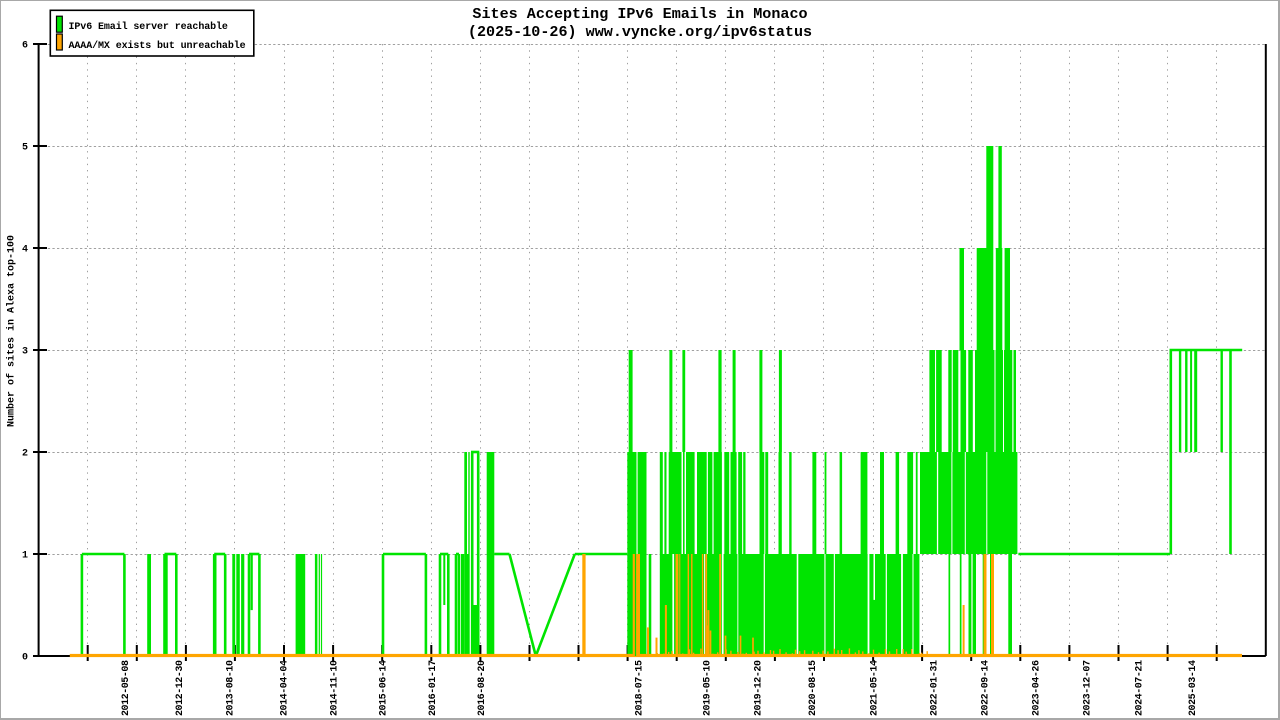 The width and height of the screenshot is (1280, 720). I want to click on svg-text: 2014-11-10, so click(334, 688).